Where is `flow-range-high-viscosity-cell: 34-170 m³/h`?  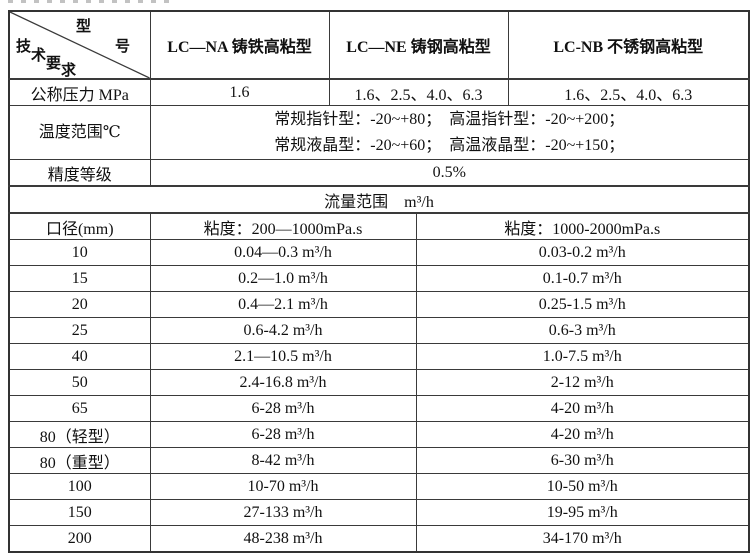 flow-range-high-viscosity-cell: 34-170 m³/h is located at coordinates (582, 539).